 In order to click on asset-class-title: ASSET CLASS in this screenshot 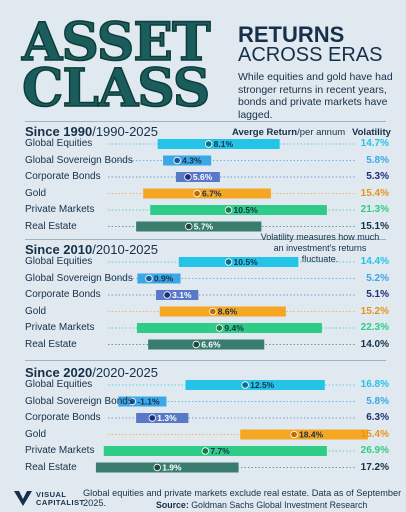, I will do `click(116, 65)`.